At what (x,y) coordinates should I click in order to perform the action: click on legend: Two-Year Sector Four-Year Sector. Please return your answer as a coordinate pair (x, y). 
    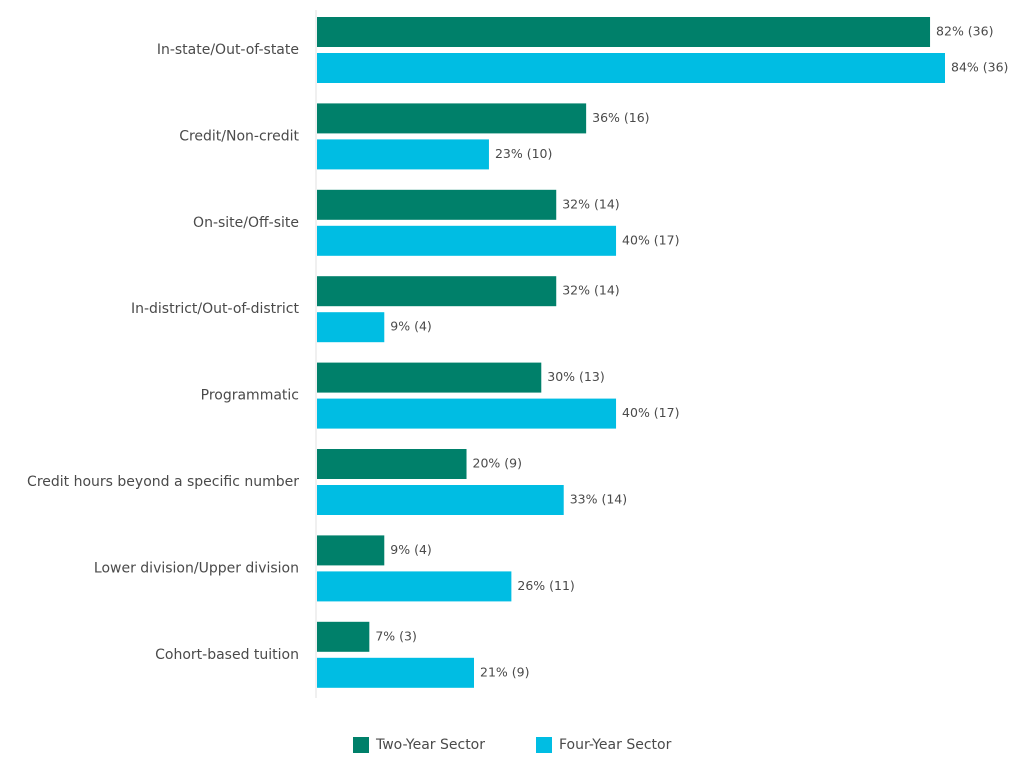
    Looking at the image, I should click on (512, 745).